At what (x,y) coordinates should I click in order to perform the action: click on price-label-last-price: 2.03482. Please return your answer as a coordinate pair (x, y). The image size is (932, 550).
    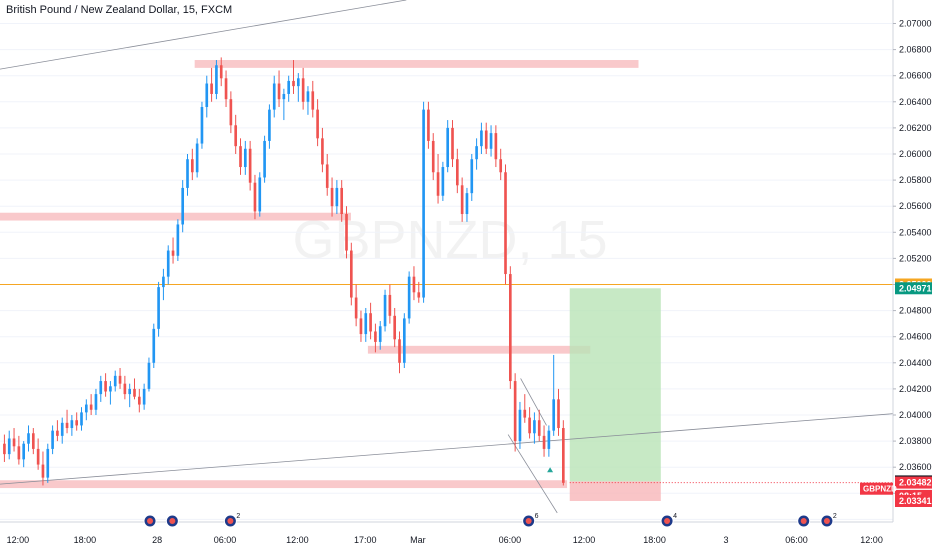
    Looking at the image, I should click on (913, 482).